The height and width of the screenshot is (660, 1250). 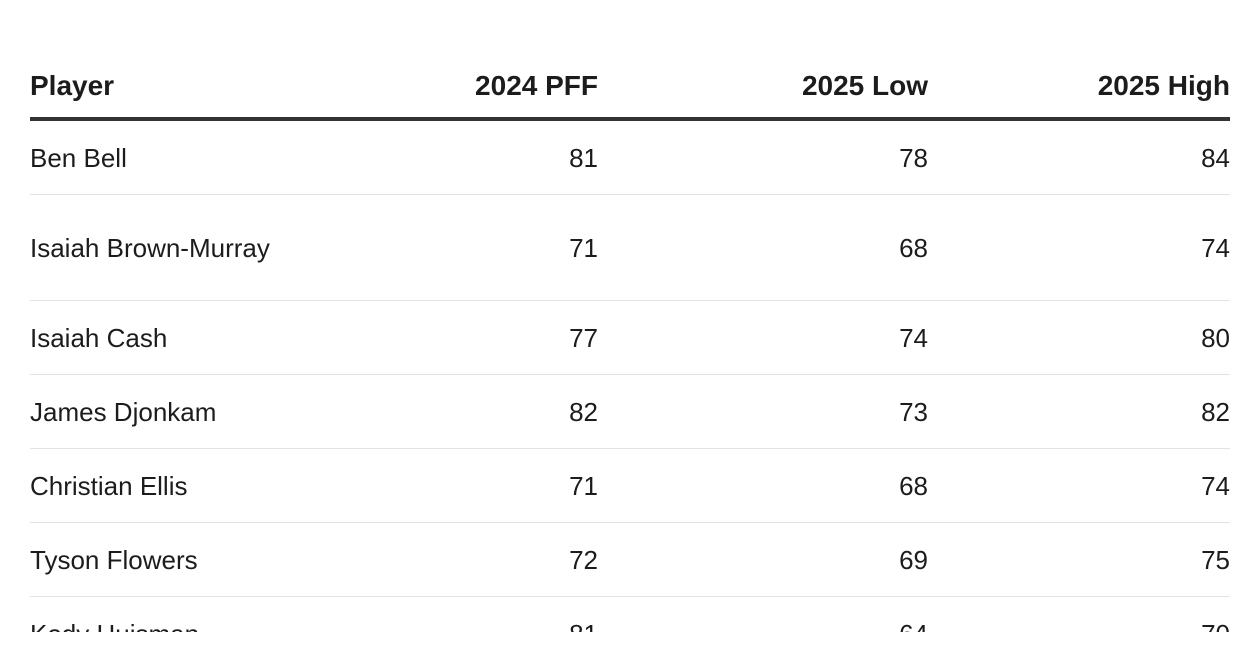 I want to click on cell-2025-low: 73, so click(x=763, y=411).